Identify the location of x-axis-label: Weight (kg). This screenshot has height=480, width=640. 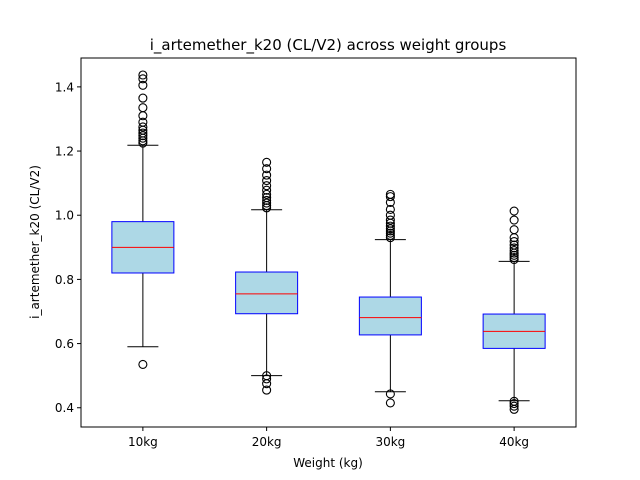
(328, 463).